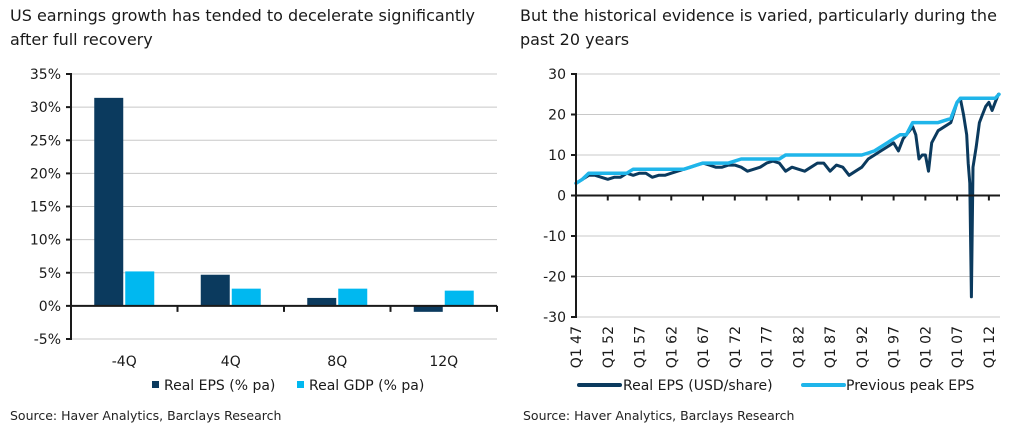  What do you see at coordinates (219, 386) in the screenshot?
I see `legend-label-real-eps: Real EPS (% pa)` at bounding box center [219, 386].